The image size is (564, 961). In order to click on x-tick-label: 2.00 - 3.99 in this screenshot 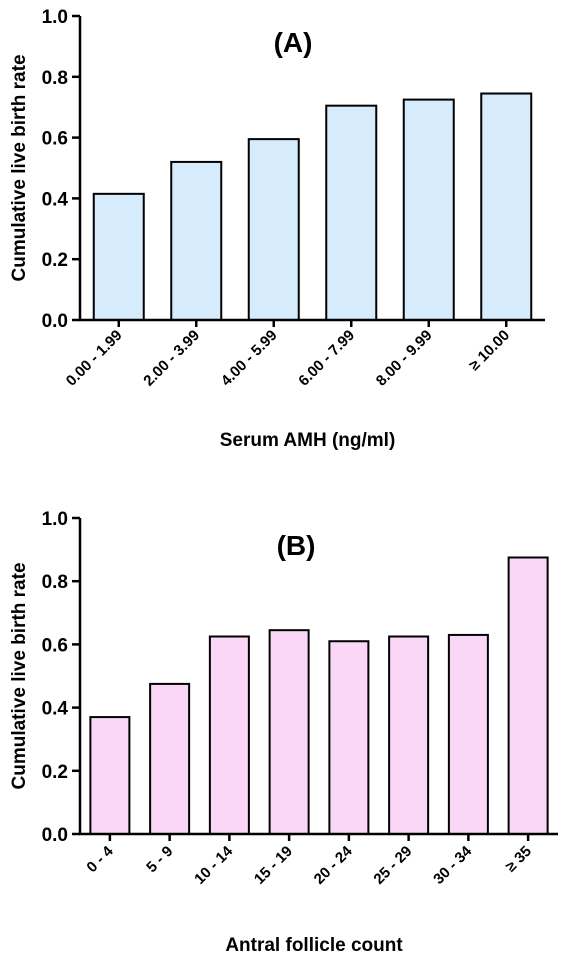, I will do `click(171, 358)`.